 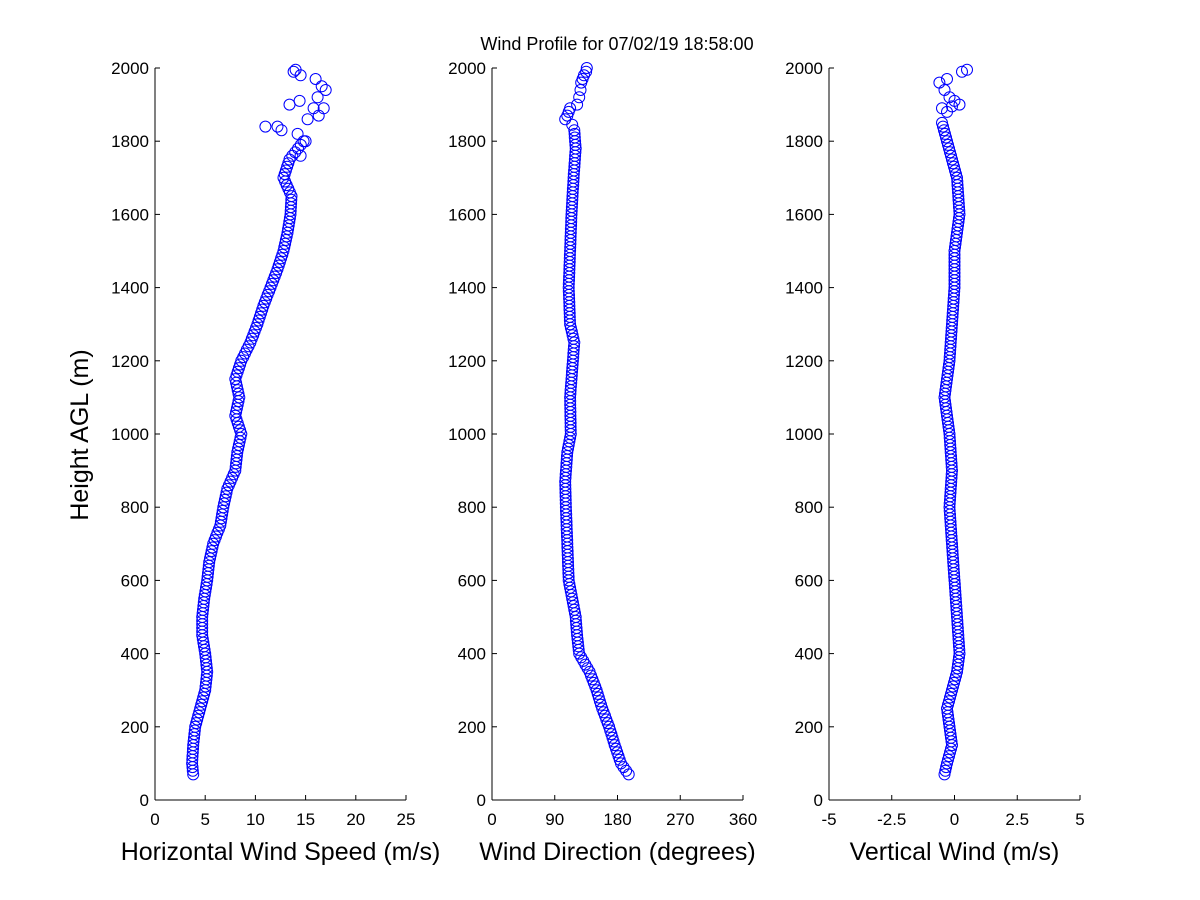 I want to click on figure-title: Wind Profile for 07/02/19 18:58:00, so click(x=616, y=44).